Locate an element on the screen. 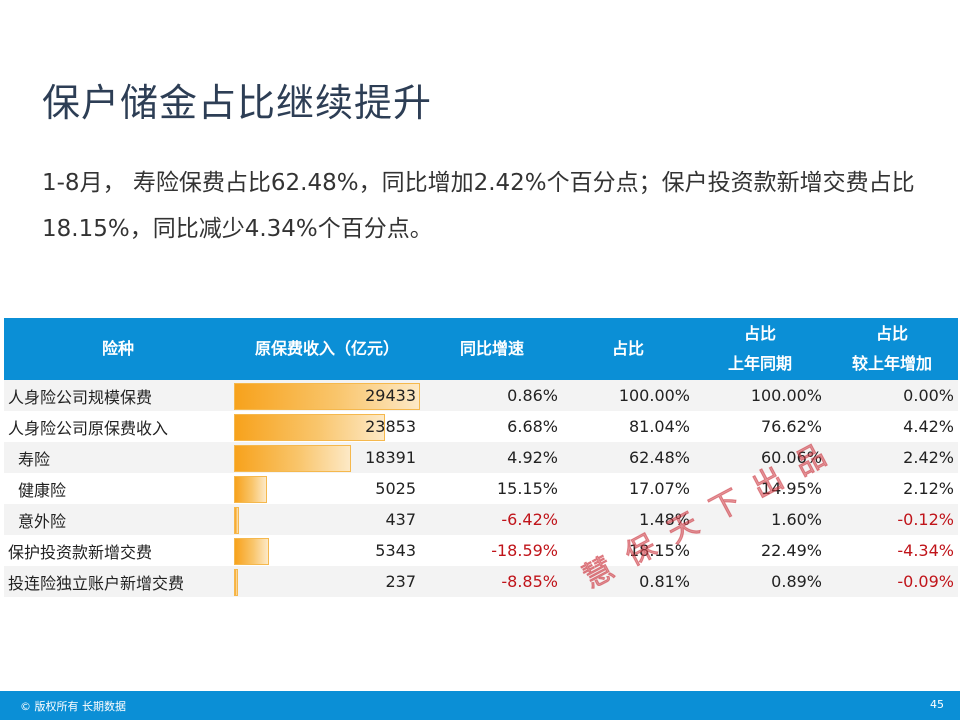 The width and height of the screenshot is (960, 720). header-share: 占比 is located at coordinates (628, 349).